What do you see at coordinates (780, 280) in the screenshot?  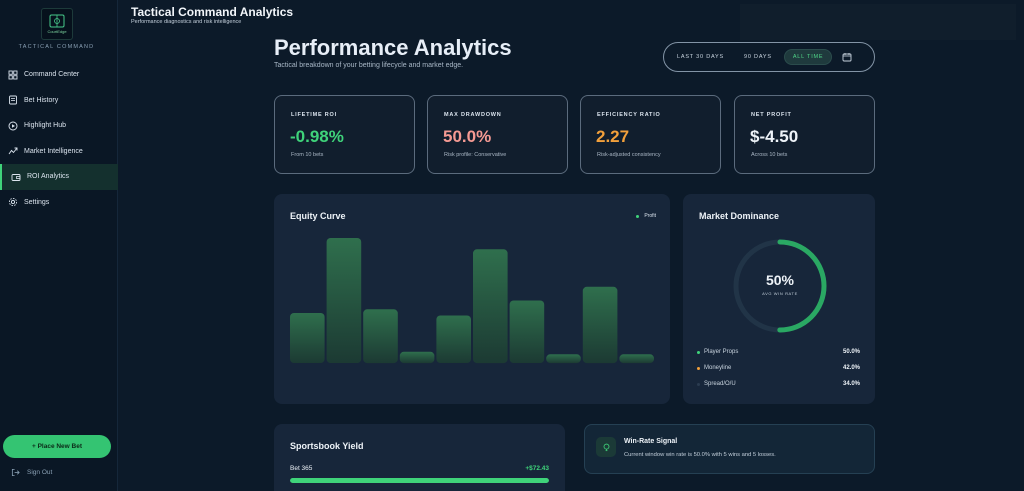 I see `win-rate-value: 50%` at bounding box center [780, 280].